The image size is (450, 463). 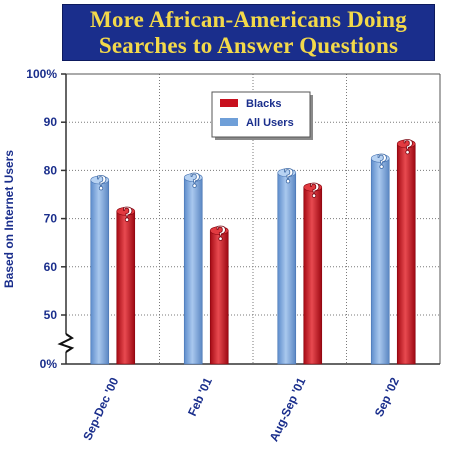 What do you see at coordinates (51, 219) in the screenshot?
I see `y-tick-label: 70` at bounding box center [51, 219].